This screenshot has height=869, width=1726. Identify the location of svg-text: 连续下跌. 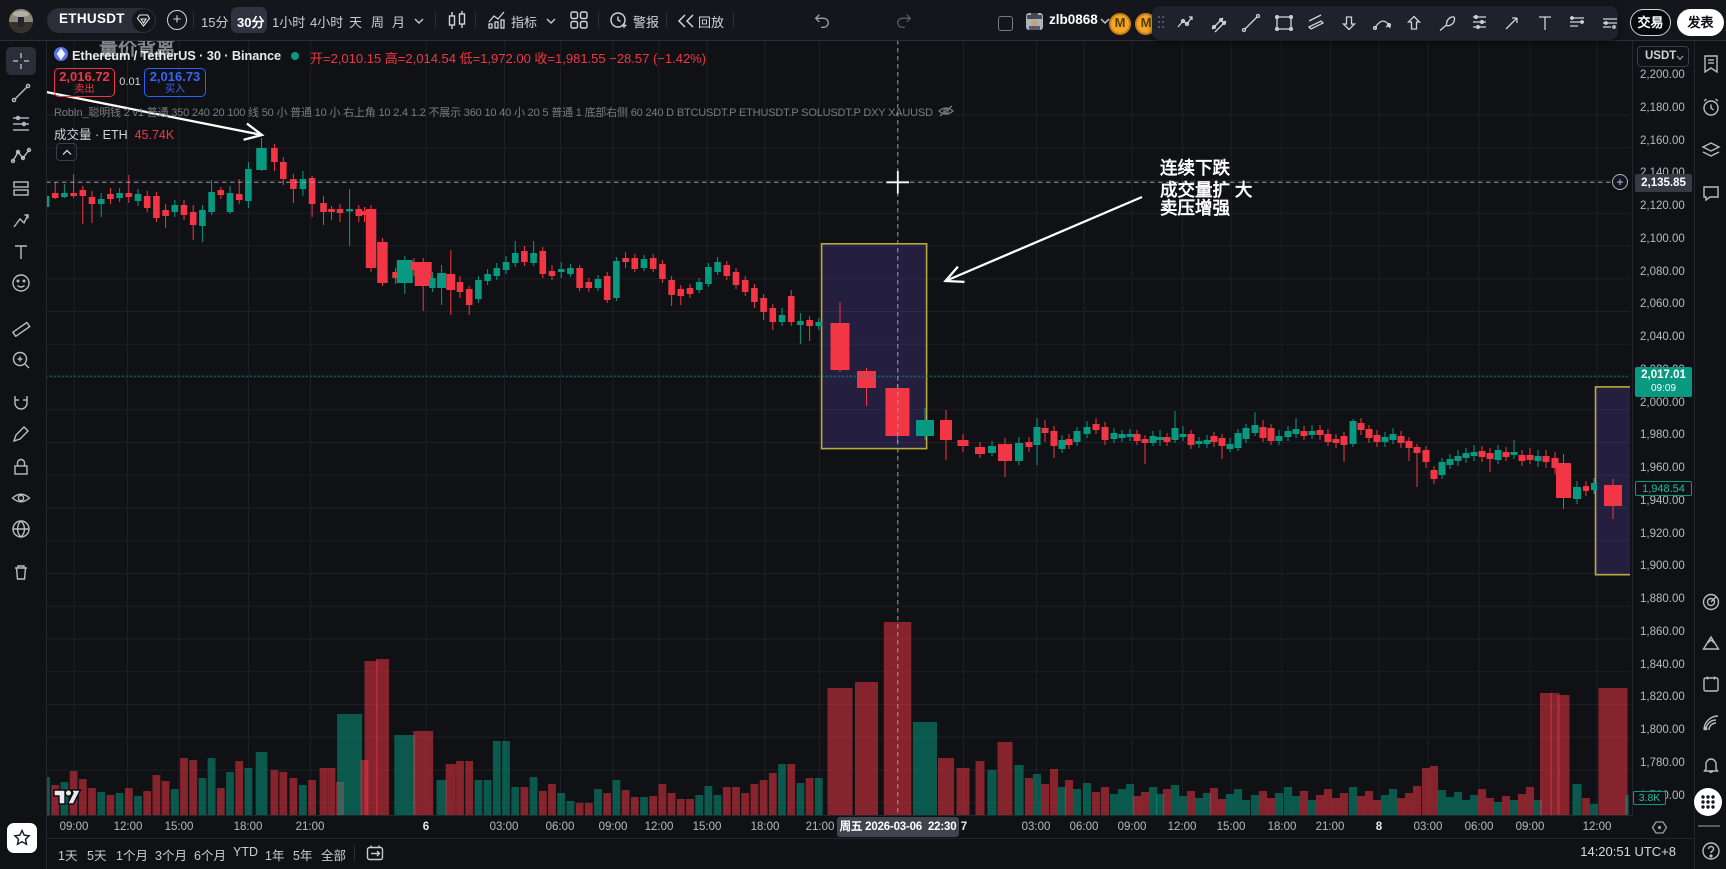
(1195, 168).